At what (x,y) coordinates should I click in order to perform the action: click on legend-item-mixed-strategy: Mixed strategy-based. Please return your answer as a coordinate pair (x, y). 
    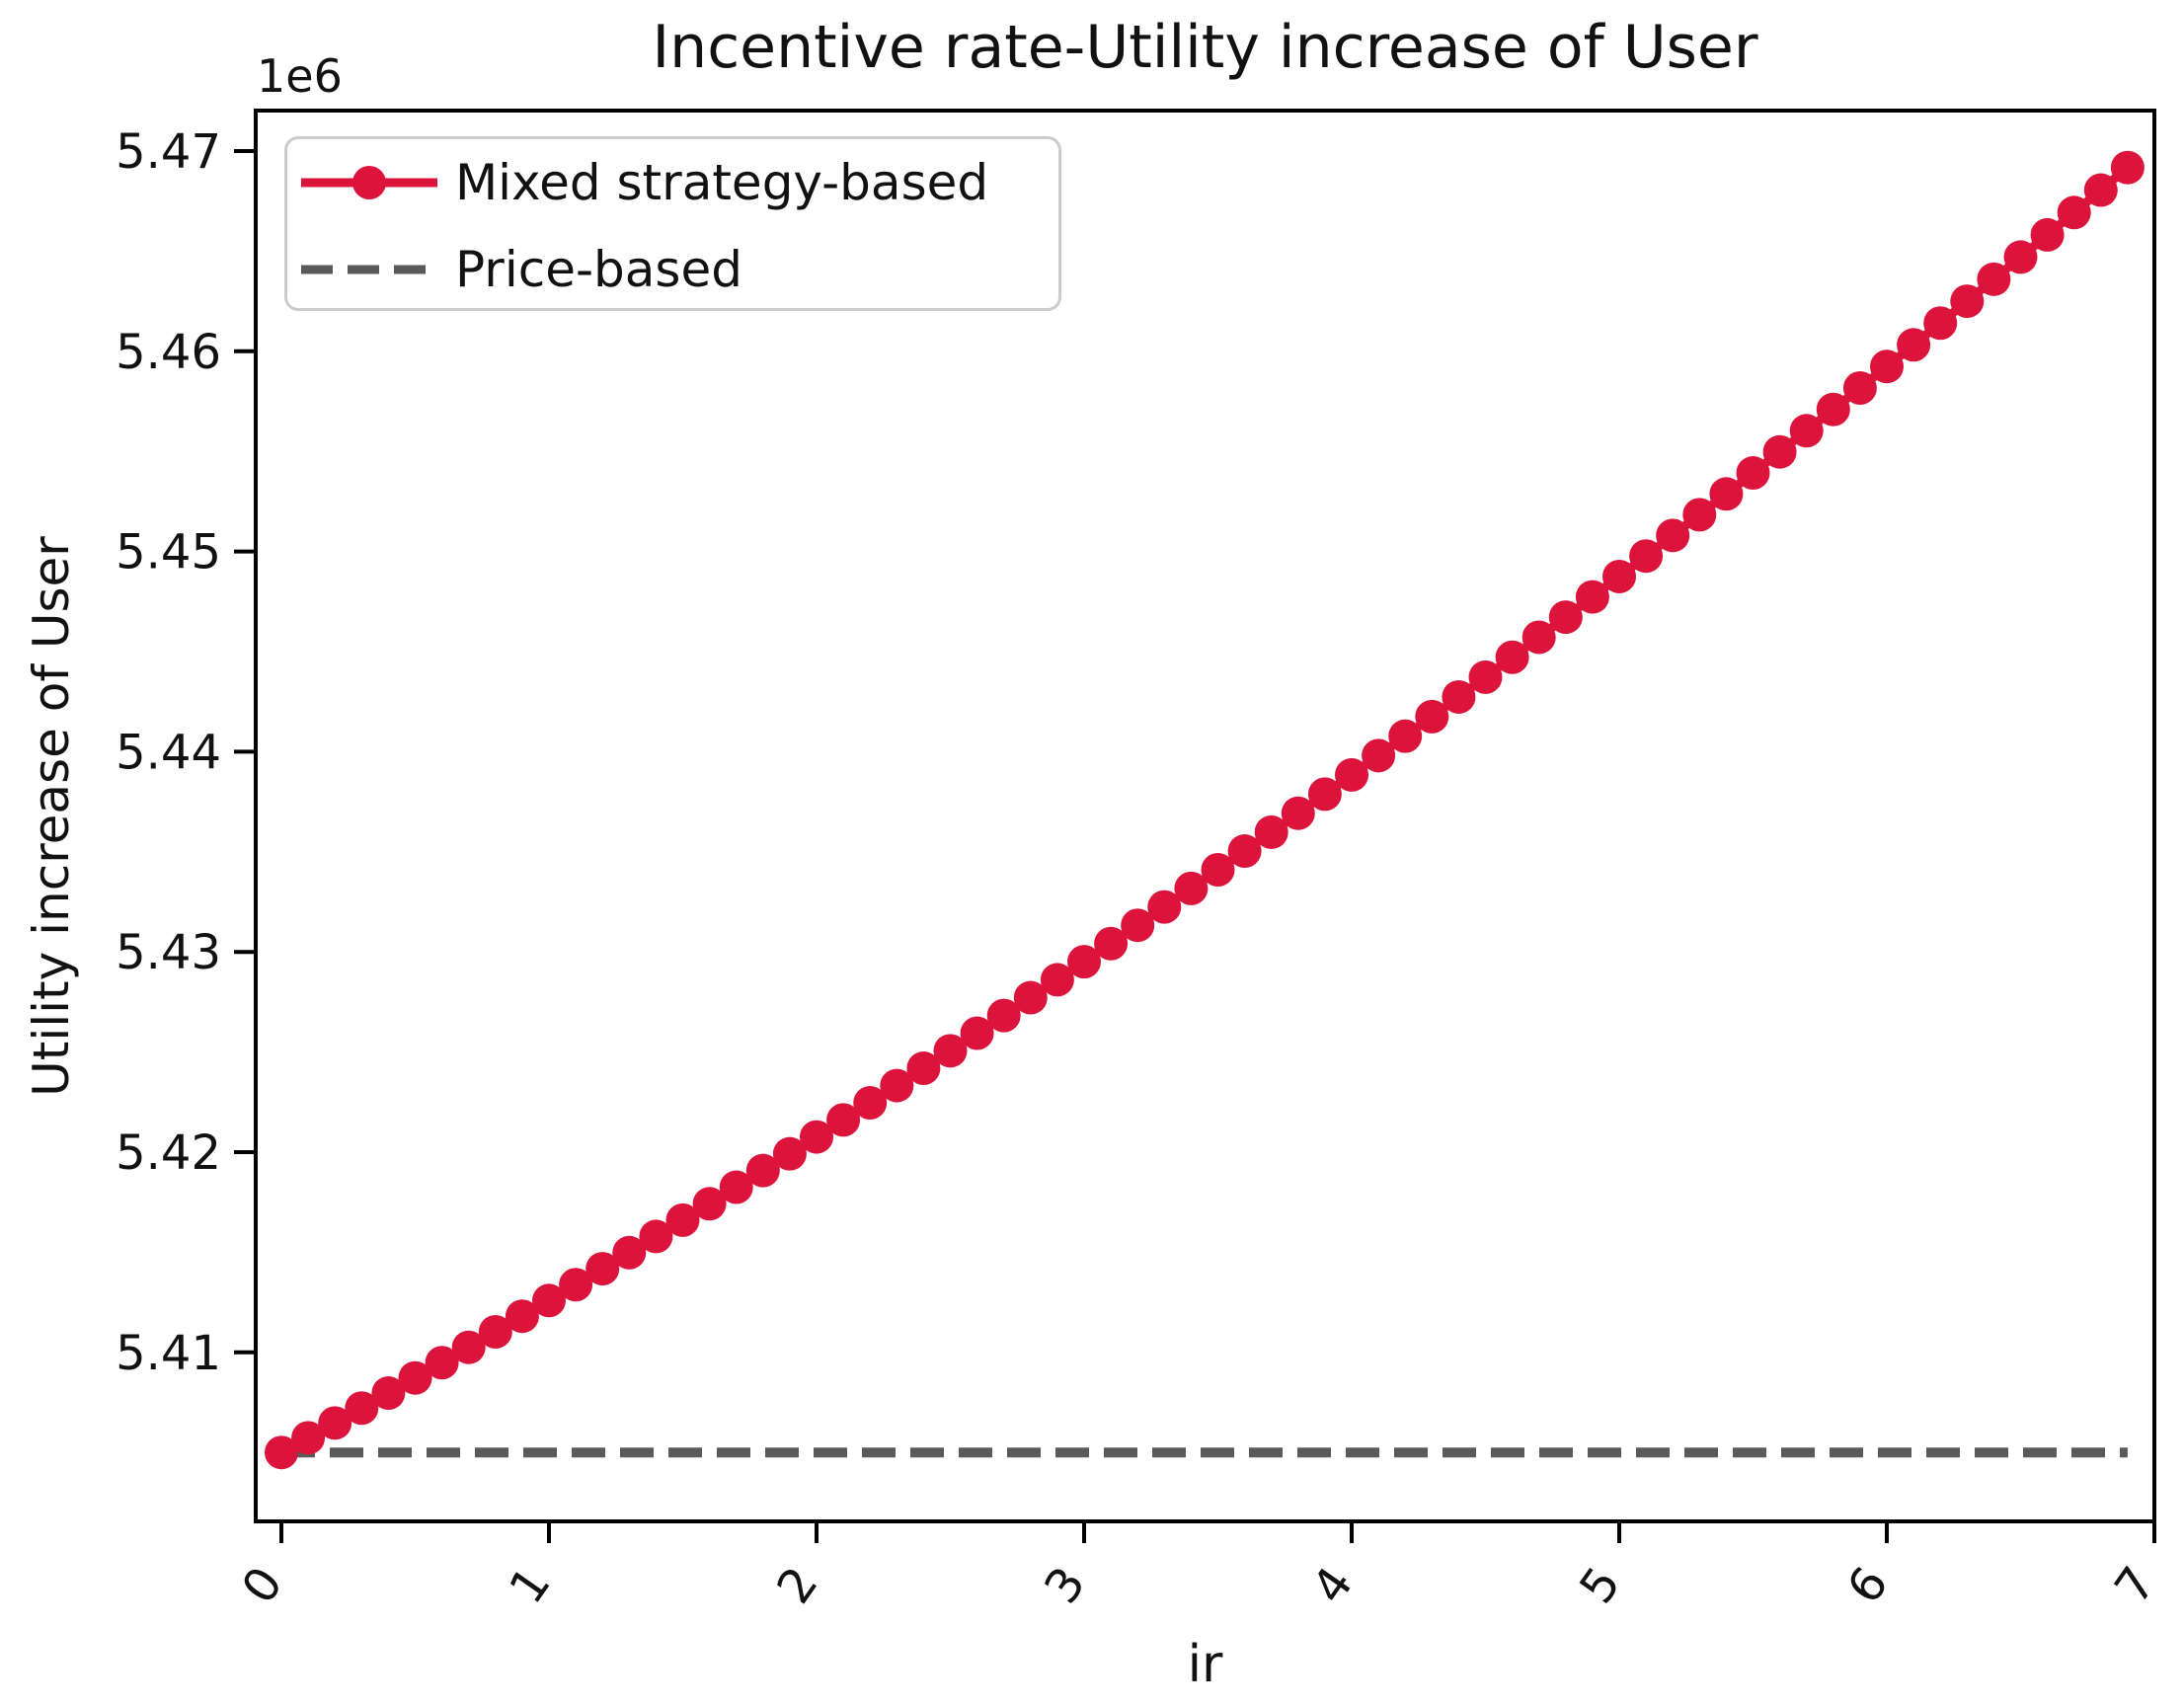
    Looking at the image, I should click on (672, 182).